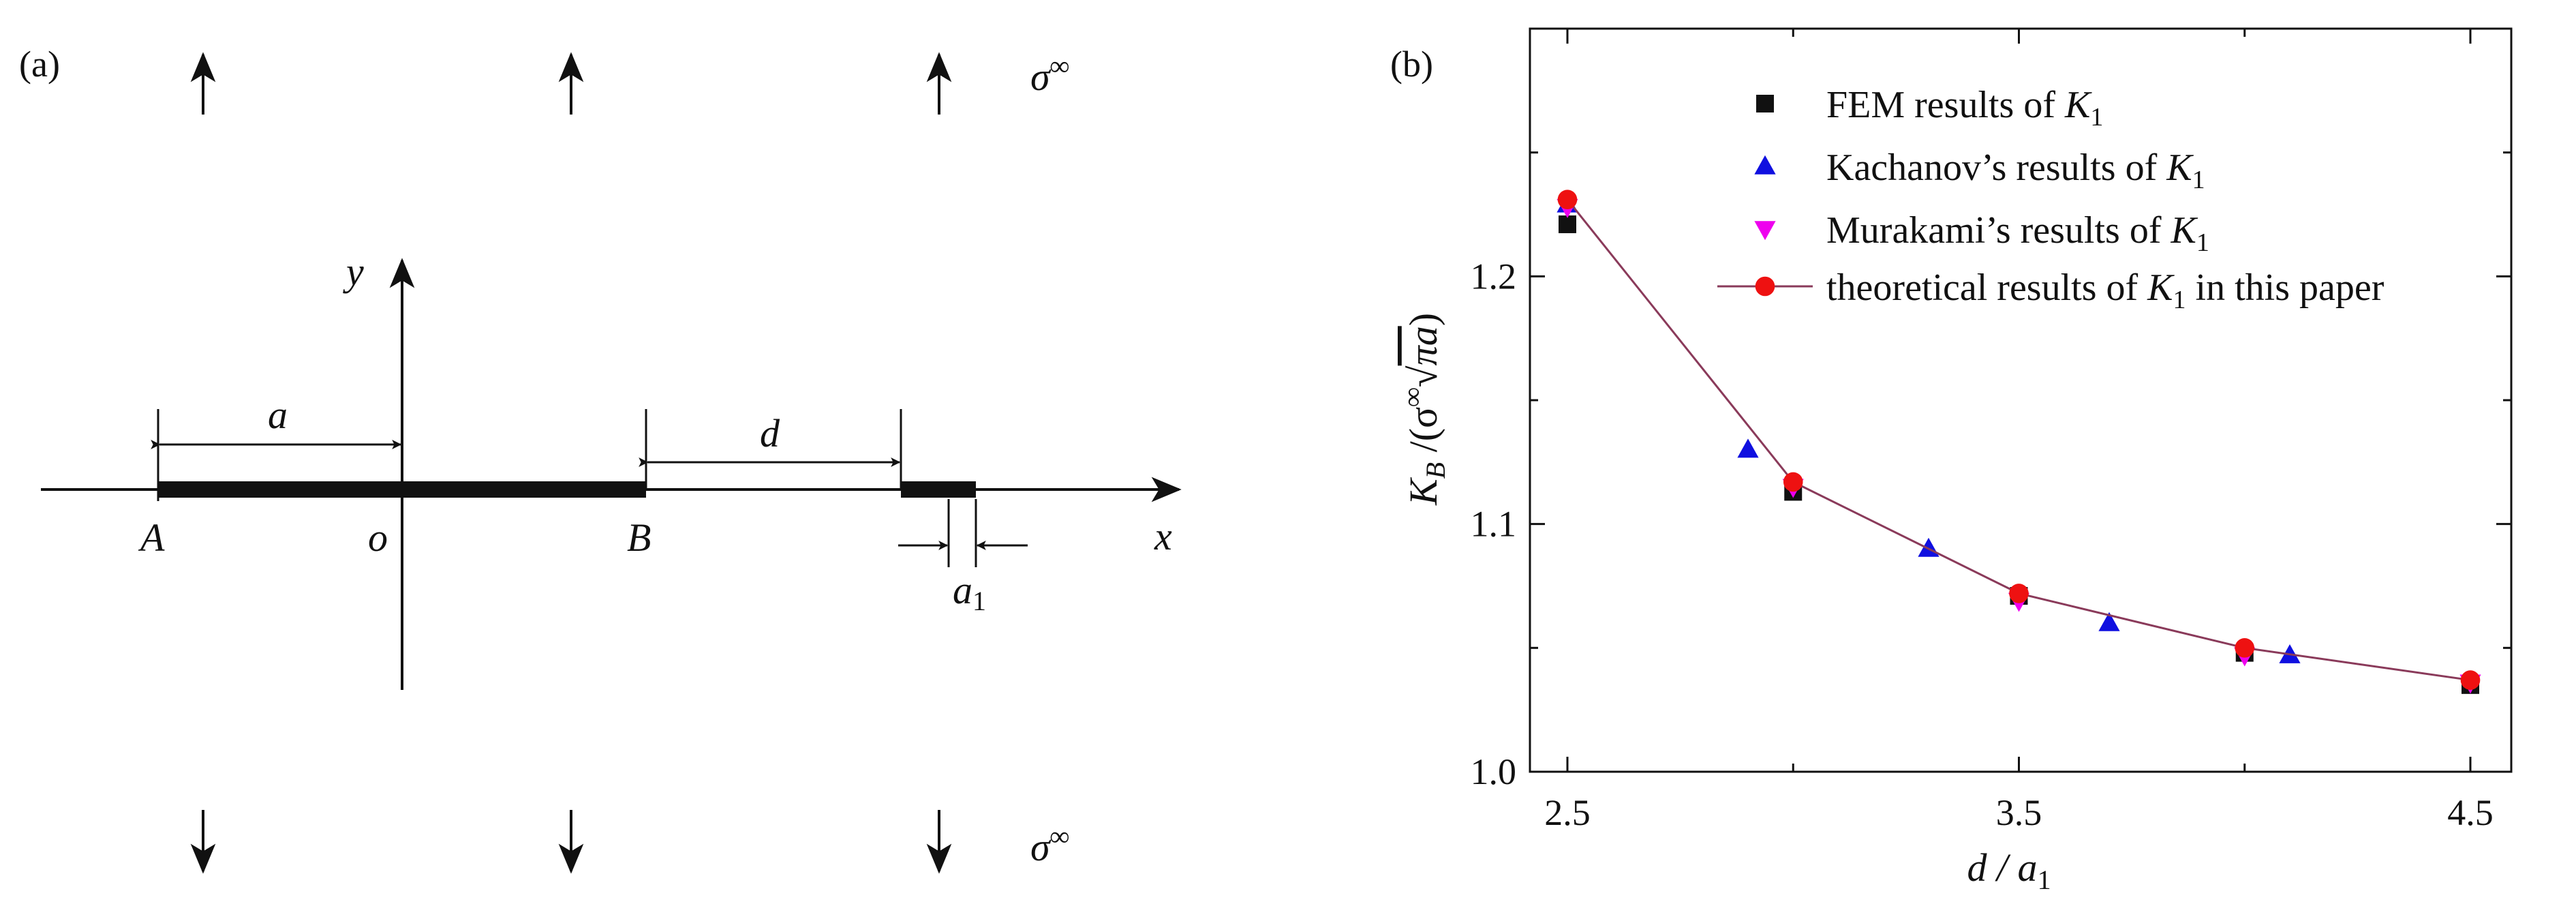 Image resolution: width=2576 pixels, height=904 pixels. What do you see at coordinates (770, 433) in the screenshot?
I see `dim-d-label: d` at bounding box center [770, 433].